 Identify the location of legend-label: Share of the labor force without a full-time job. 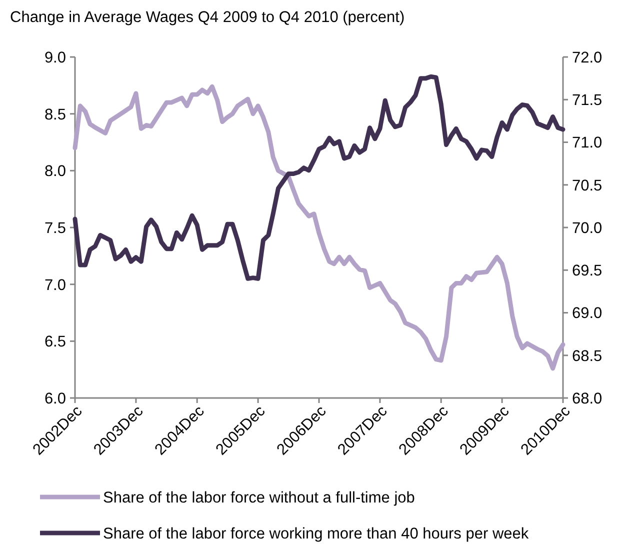
(259, 497).